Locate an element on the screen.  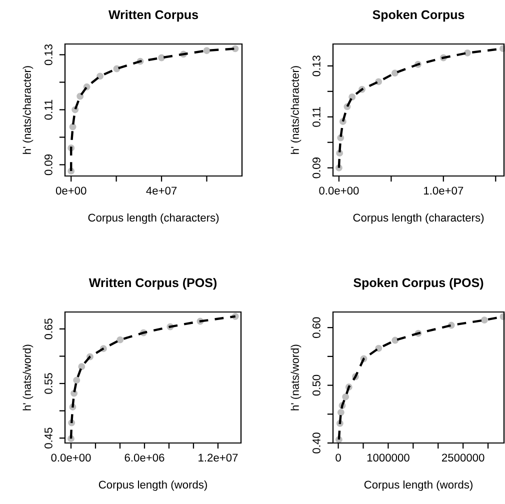
chart-title: Written Corpus is located at coordinates (153, 16).